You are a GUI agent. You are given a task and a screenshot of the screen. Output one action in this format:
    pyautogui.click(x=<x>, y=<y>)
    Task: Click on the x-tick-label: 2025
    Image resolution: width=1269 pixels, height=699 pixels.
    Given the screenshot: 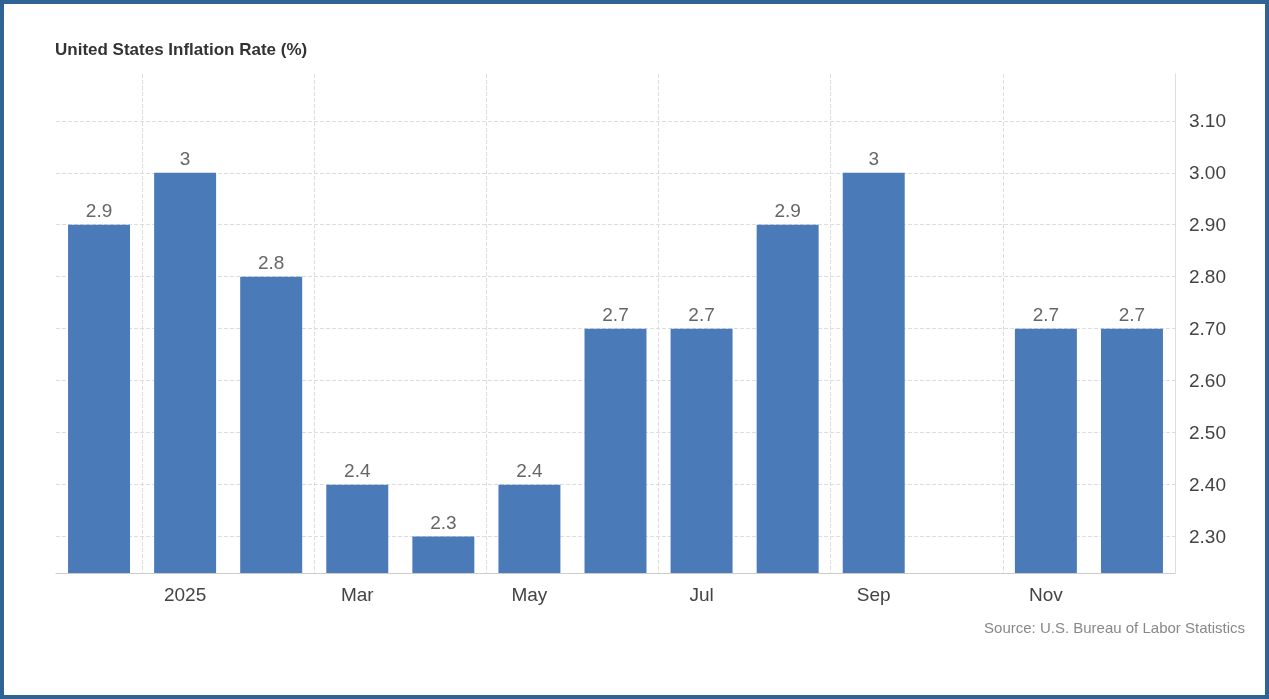 What is the action you would take?
    pyautogui.click(x=185, y=594)
    